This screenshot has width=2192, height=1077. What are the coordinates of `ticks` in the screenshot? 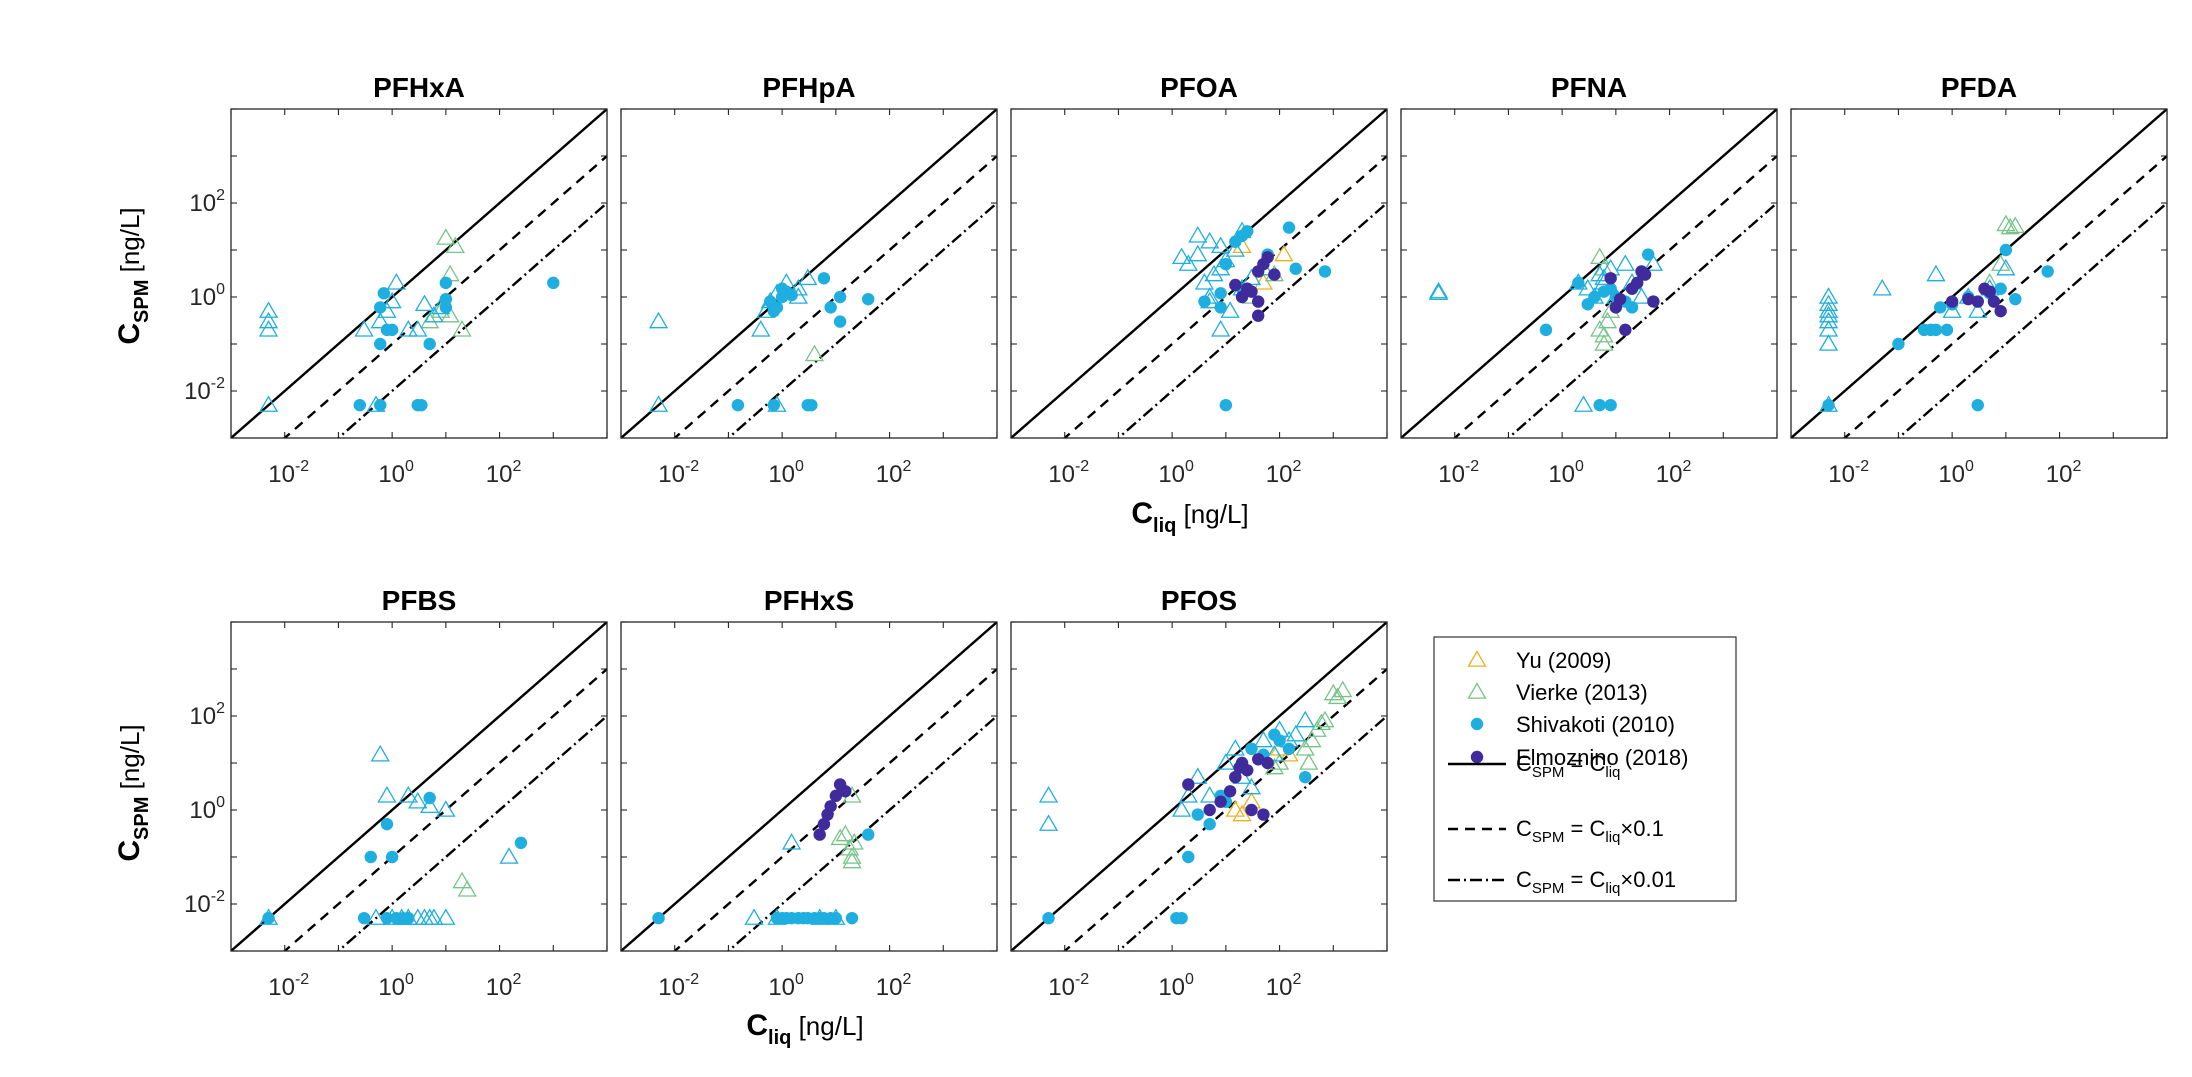 It's located at (1199, 273).